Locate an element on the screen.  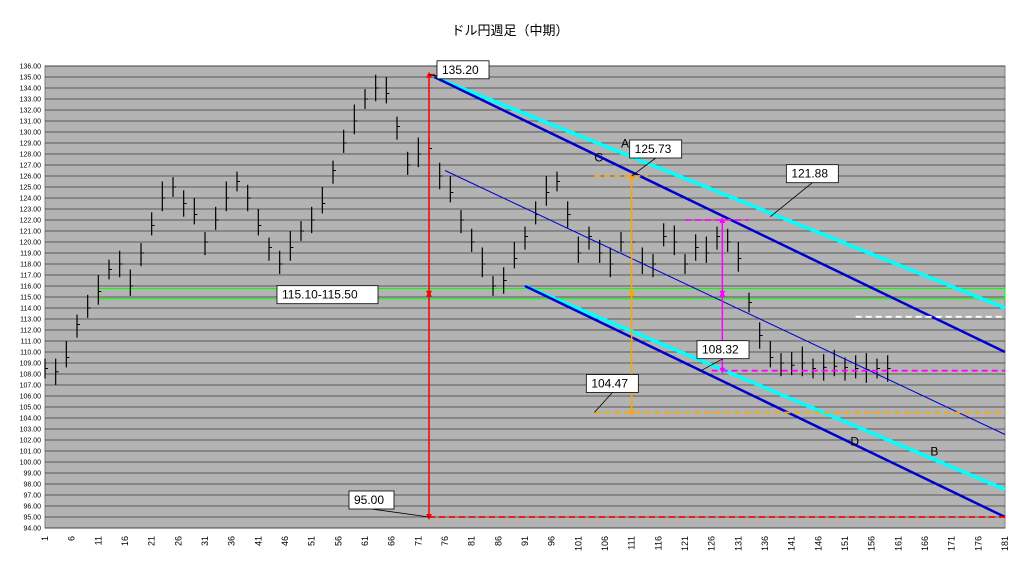
callout-label: 125.73 is located at coordinates (653, 149).